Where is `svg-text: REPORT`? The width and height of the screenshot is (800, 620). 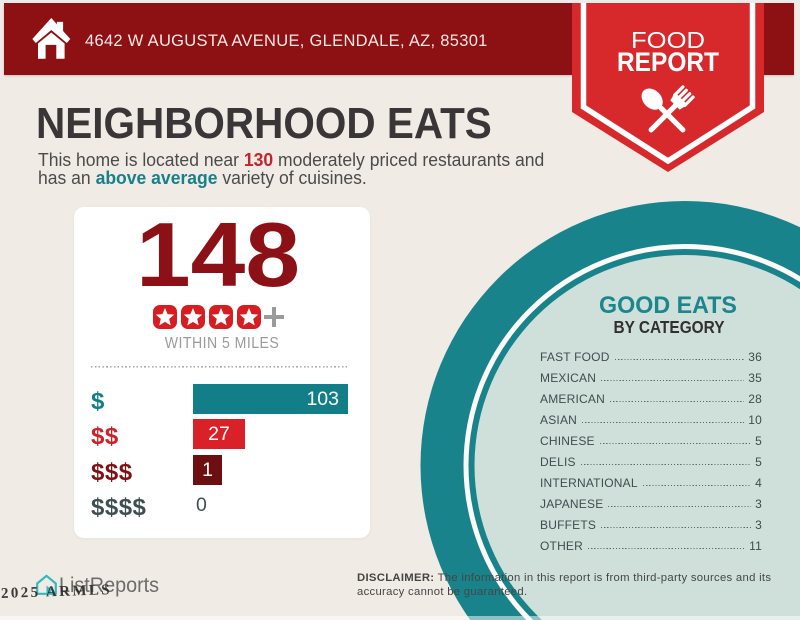 svg-text: REPORT is located at coordinates (668, 62).